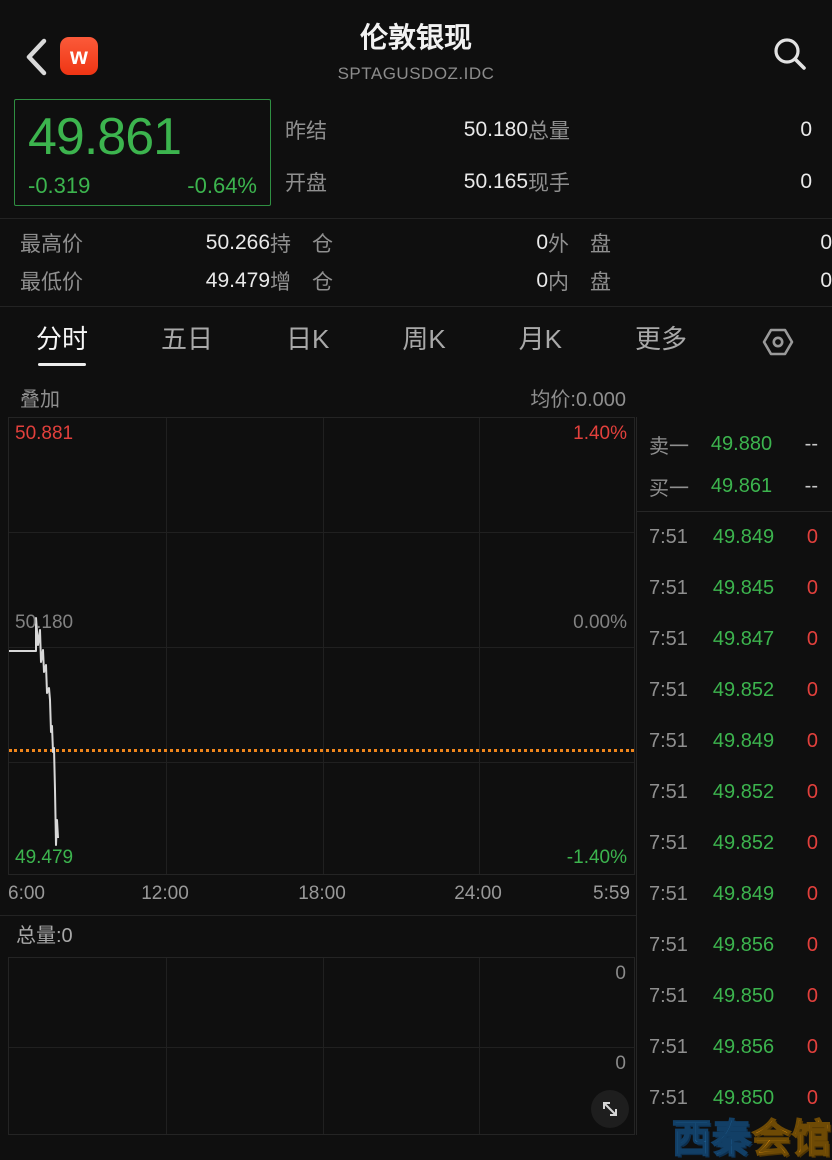 Image resolution: width=832 pixels, height=1160 pixels. Describe the element at coordinates (51, 244) in the screenshot. I see `stat-label: 最高价` at that location.